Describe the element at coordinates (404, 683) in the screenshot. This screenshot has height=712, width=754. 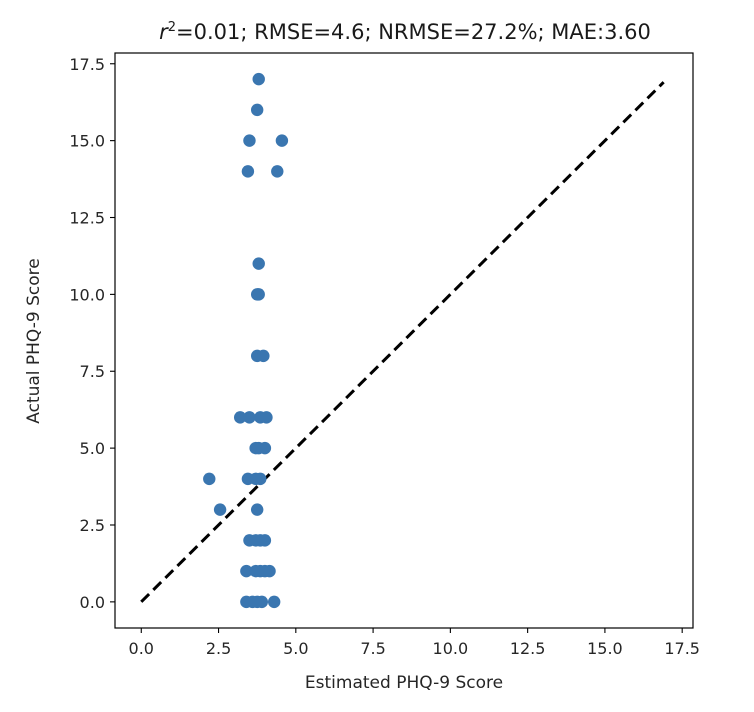
I see `x-axis-label: Estimated PHQ-9 Score` at that location.